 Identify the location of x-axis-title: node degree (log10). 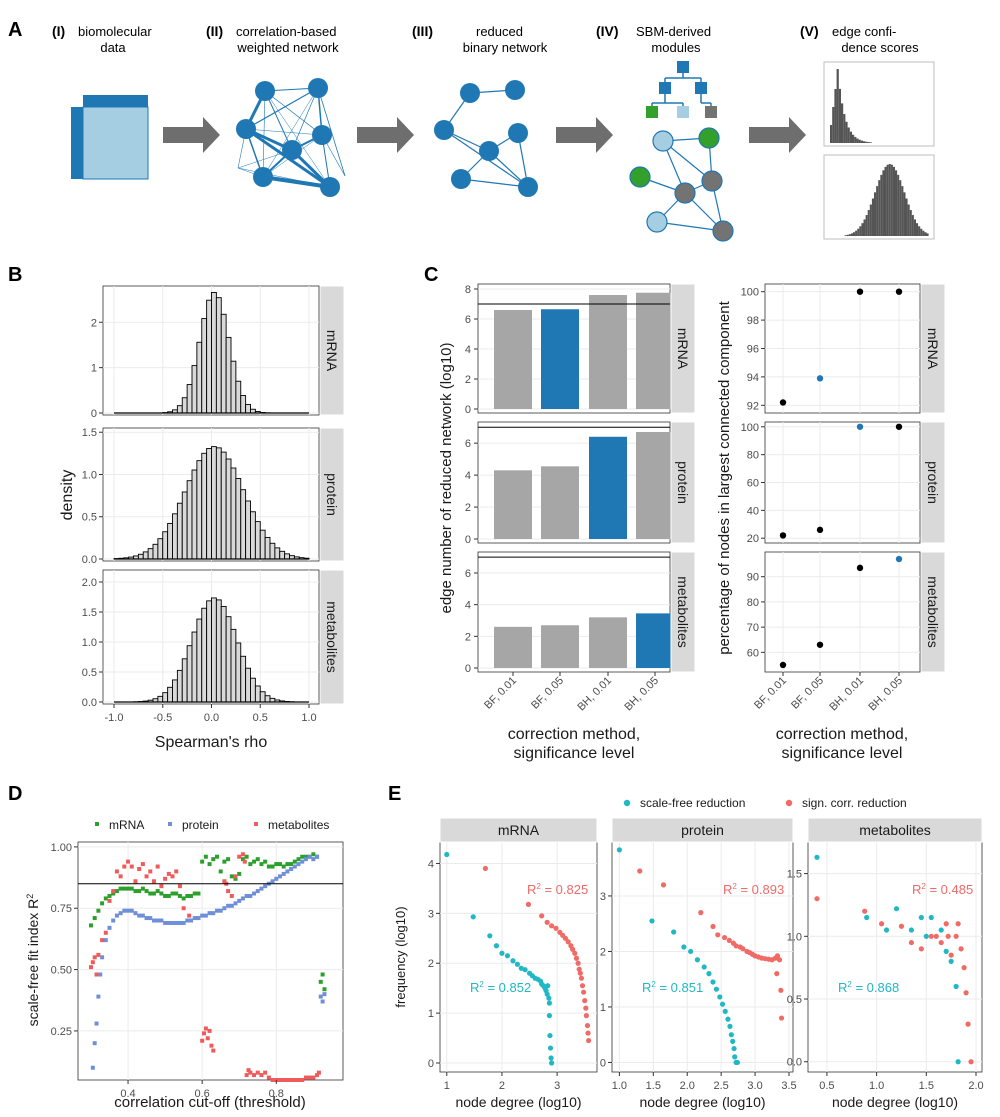
(518, 1102).